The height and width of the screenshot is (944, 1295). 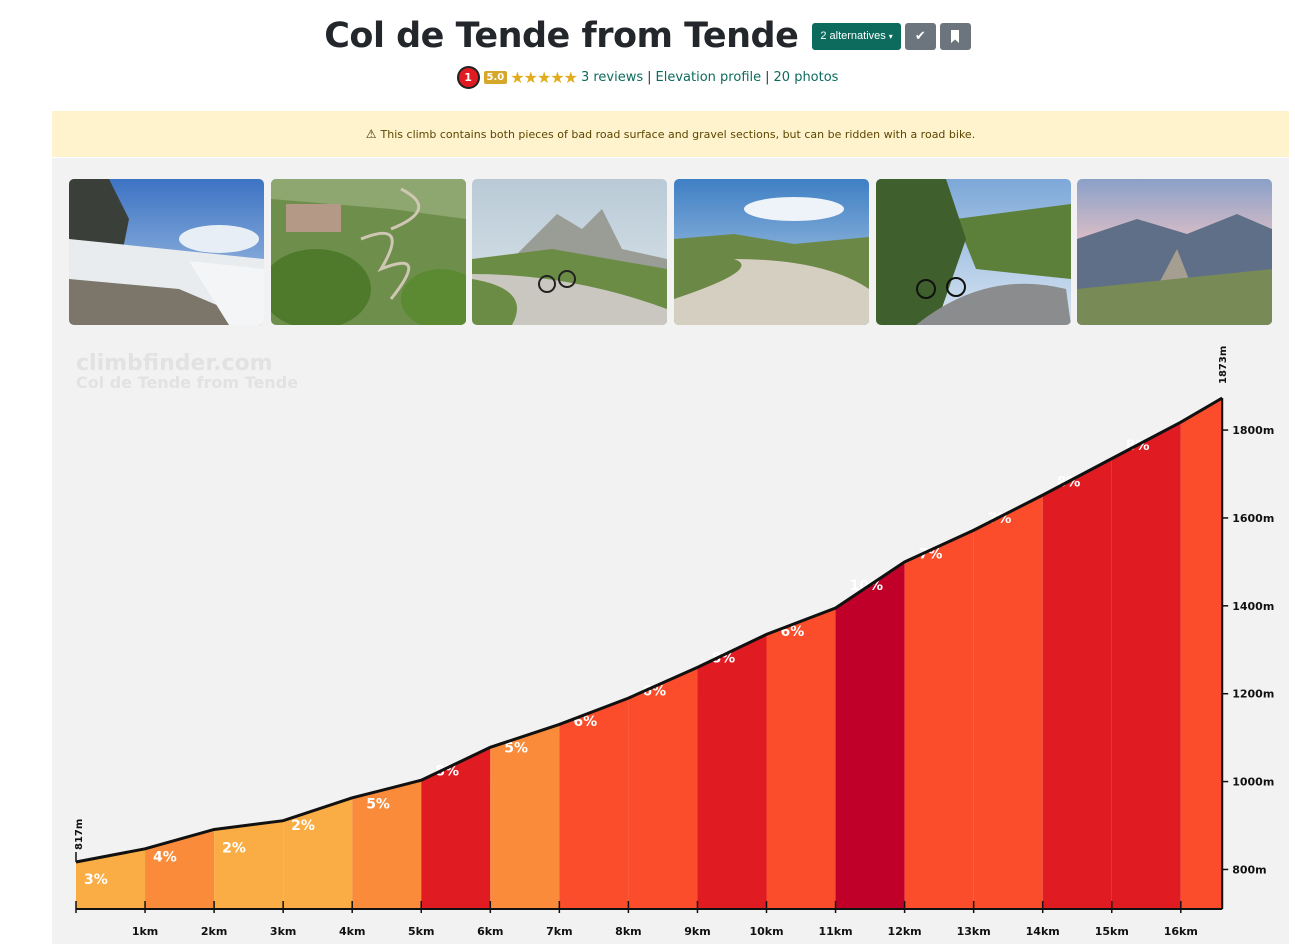 What do you see at coordinates (1253, 782) in the screenshot?
I see `y-tick-label: 1000m` at bounding box center [1253, 782].